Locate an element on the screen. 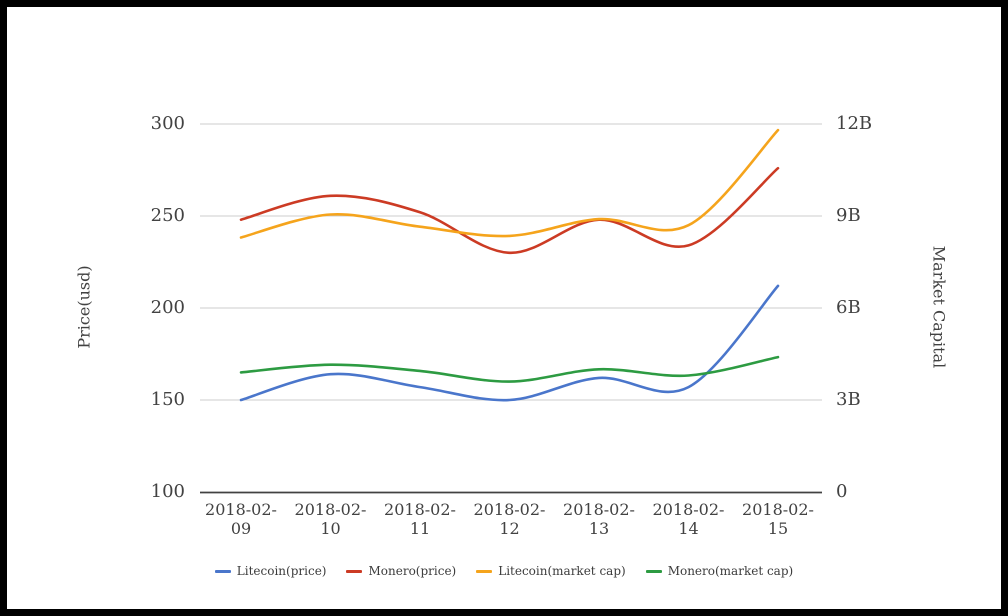  right-axis-tick-label: 3B is located at coordinates (848, 399).